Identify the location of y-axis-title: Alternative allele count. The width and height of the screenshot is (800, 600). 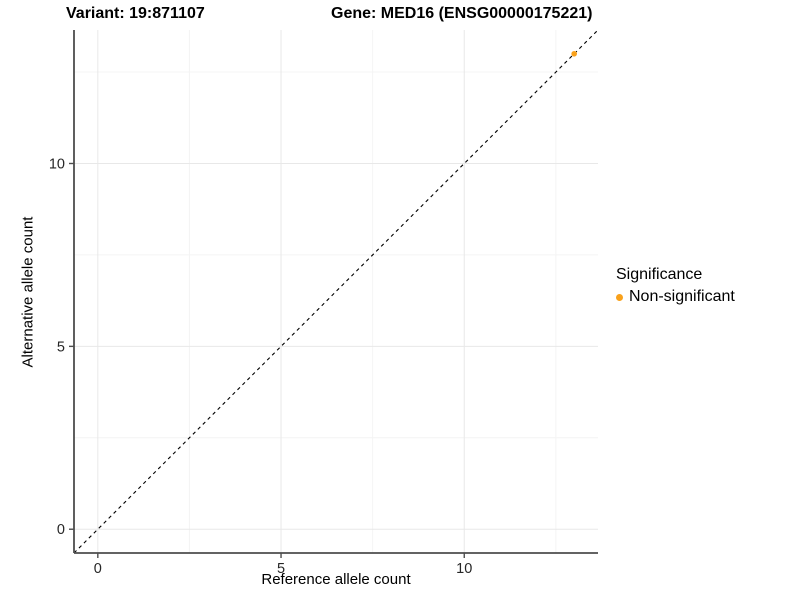
(28, 292).